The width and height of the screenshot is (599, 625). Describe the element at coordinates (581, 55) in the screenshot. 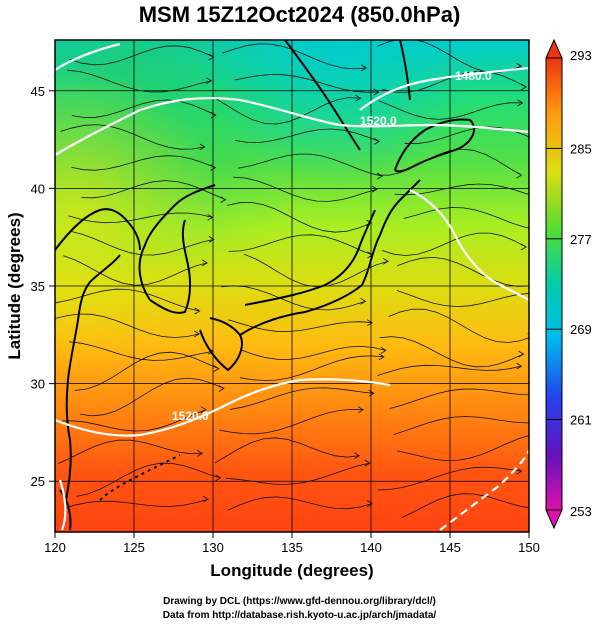

I see `colorbar-label: 293` at that location.